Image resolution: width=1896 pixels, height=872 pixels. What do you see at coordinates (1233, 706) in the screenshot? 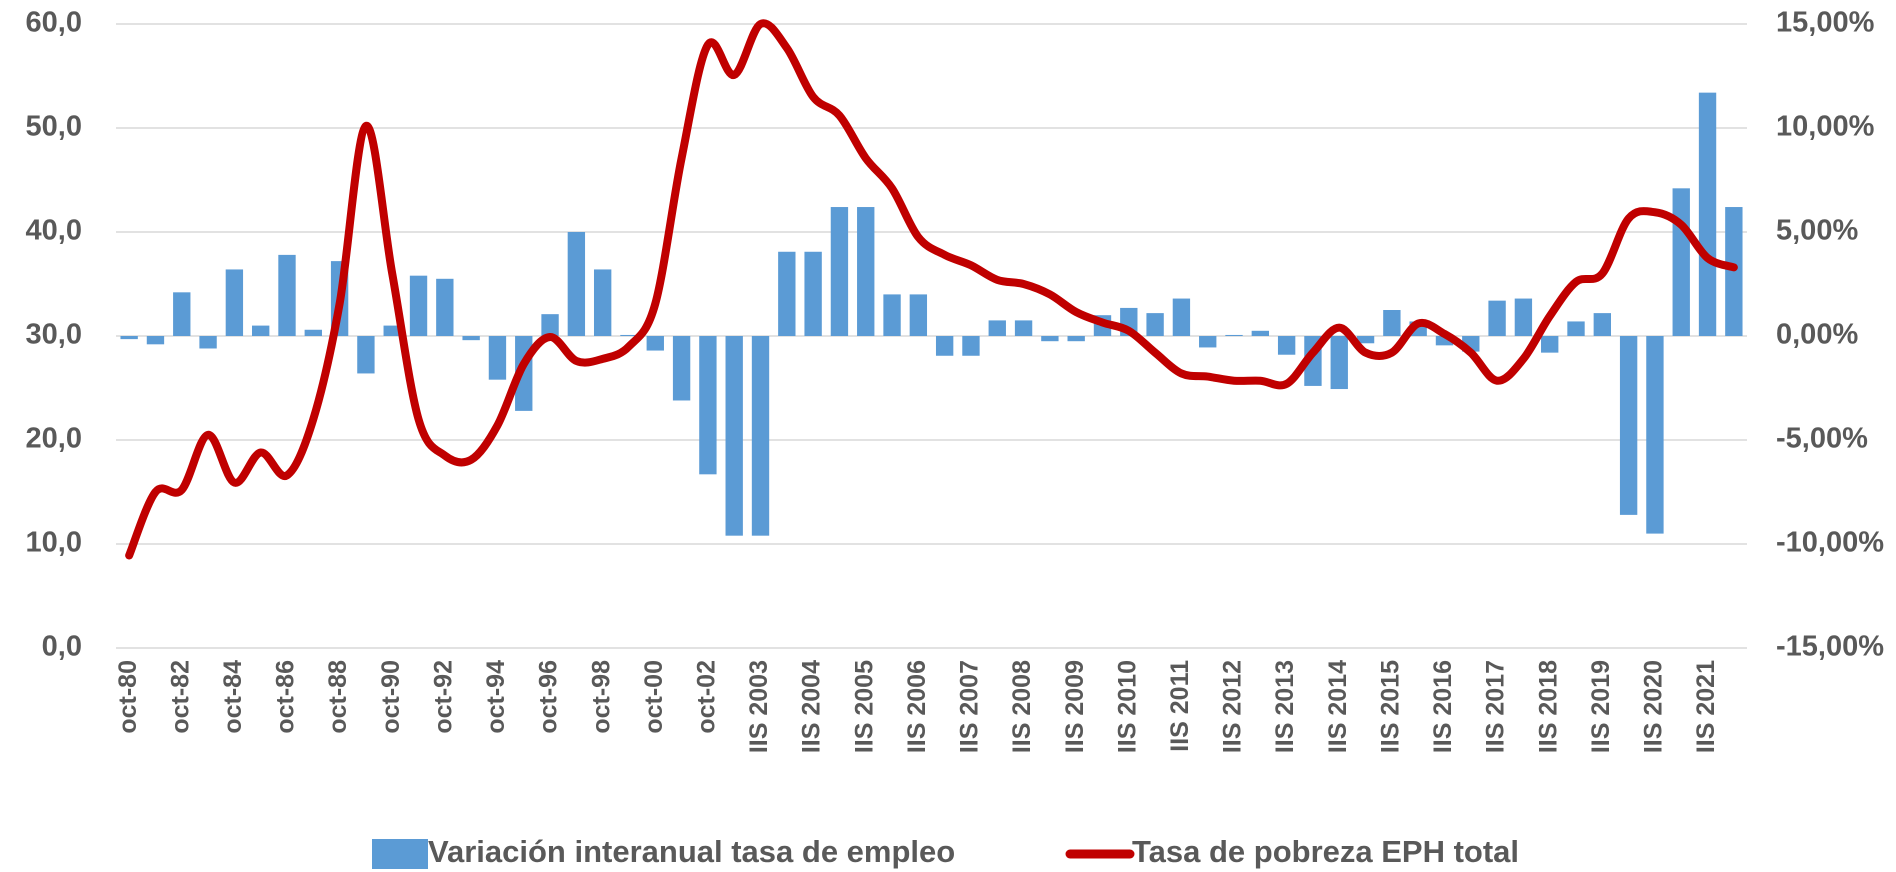
I see `x-tick-label: IIS 2012` at bounding box center [1233, 706].